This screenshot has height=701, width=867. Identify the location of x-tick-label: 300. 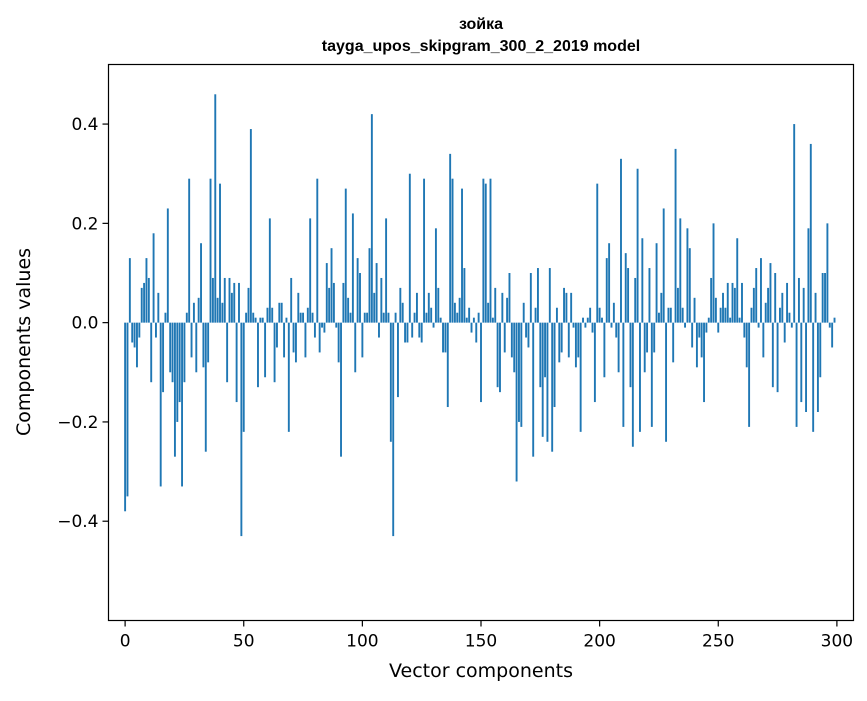
(837, 642).